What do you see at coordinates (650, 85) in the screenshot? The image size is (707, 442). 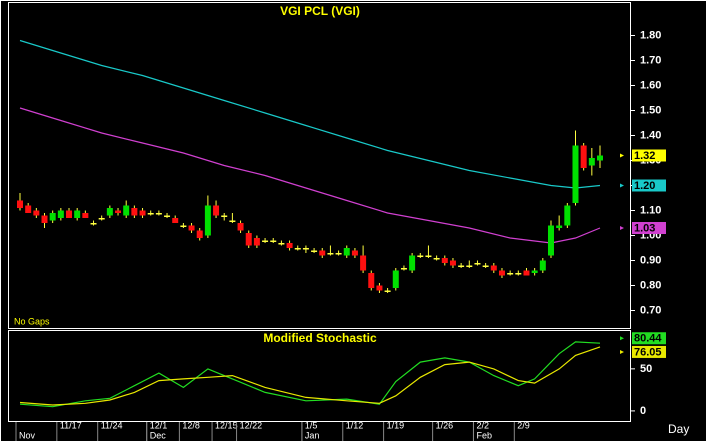 I see `y-tick-label: 1.60` at bounding box center [650, 85].